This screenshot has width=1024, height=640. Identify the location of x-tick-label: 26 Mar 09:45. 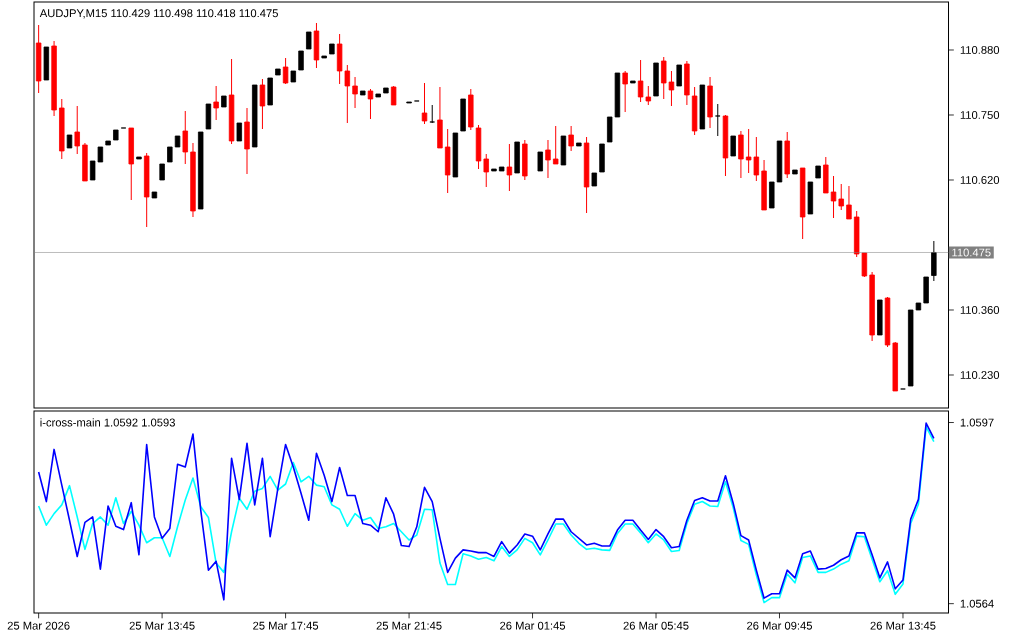
(780, 625).